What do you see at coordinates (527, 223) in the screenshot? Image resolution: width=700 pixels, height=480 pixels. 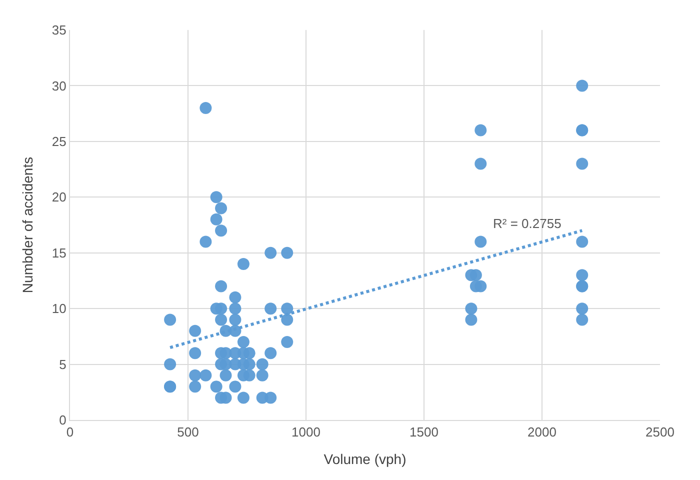 I see `annotation: R² = 0.2755` at bounding box center [527, 223].